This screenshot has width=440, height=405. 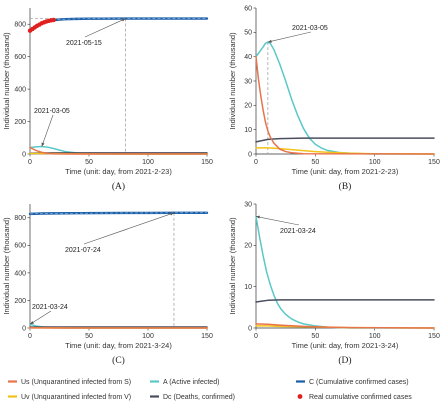 What do you see at coordinates (248, 57) in the screenshot?
I see `y-tick-label: 40` at bounding box center [248, 57].